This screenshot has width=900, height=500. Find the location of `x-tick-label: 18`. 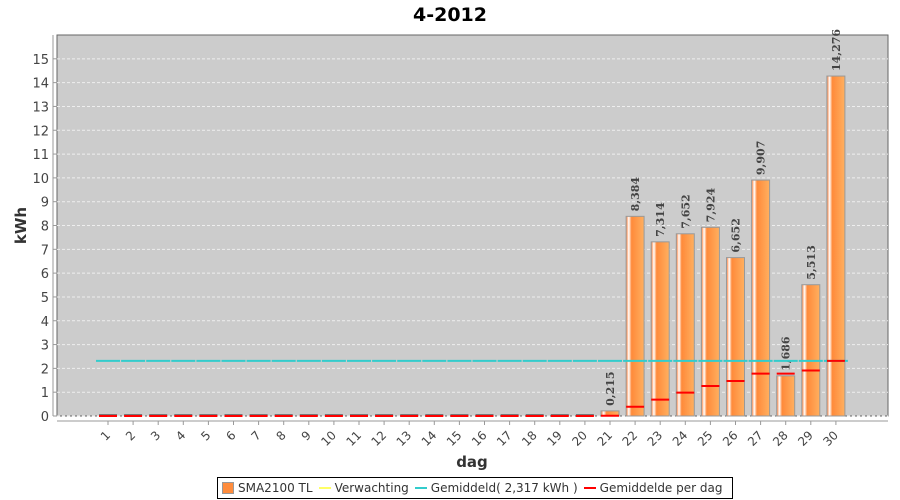

x-tick-label: 18 is located at coordinates (529, 438).